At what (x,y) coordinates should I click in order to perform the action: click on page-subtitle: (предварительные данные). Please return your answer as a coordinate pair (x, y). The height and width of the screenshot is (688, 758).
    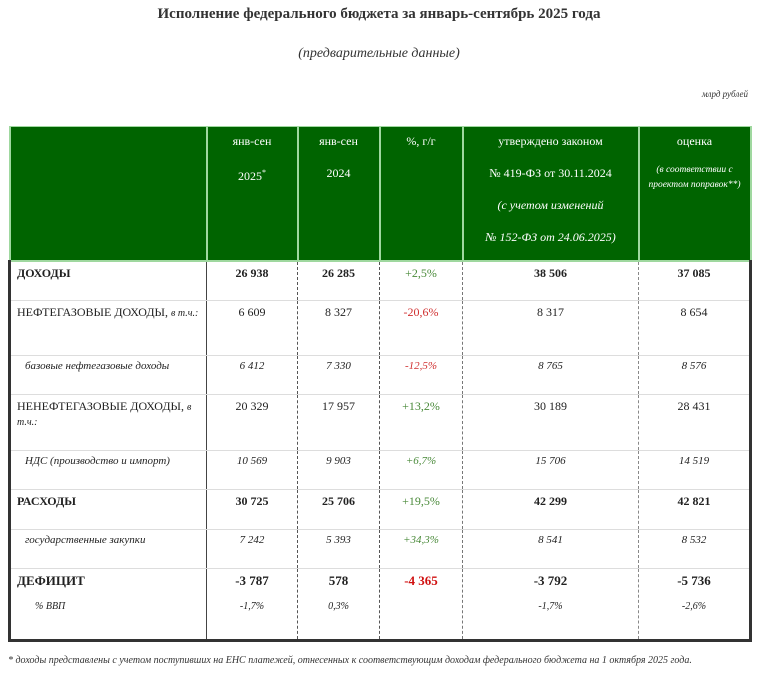
    Looking at the image, I should click on (379, 53).